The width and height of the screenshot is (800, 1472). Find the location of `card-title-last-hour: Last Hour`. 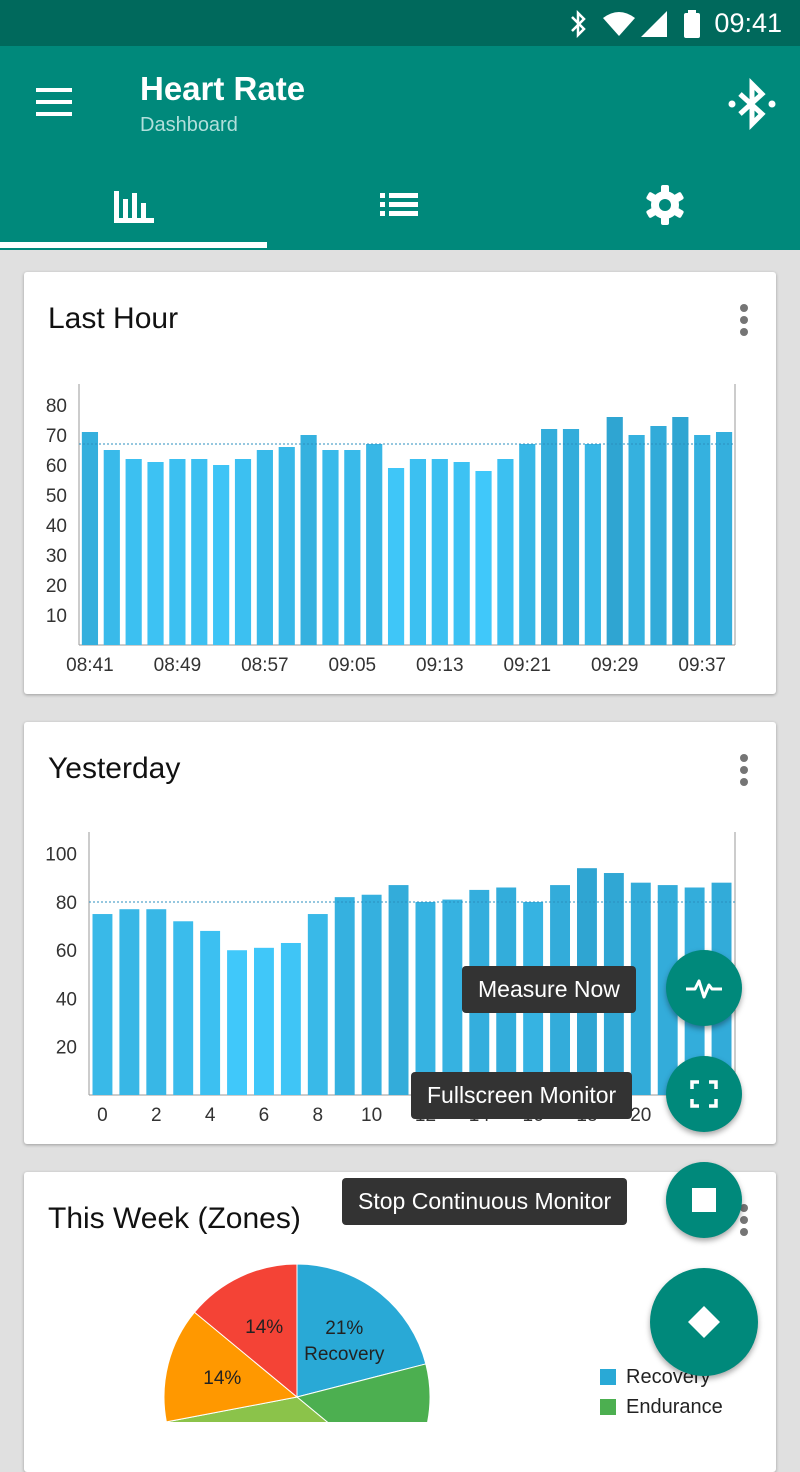

card-title-last-hour: Last Hour is located at coordinates (113, 318).